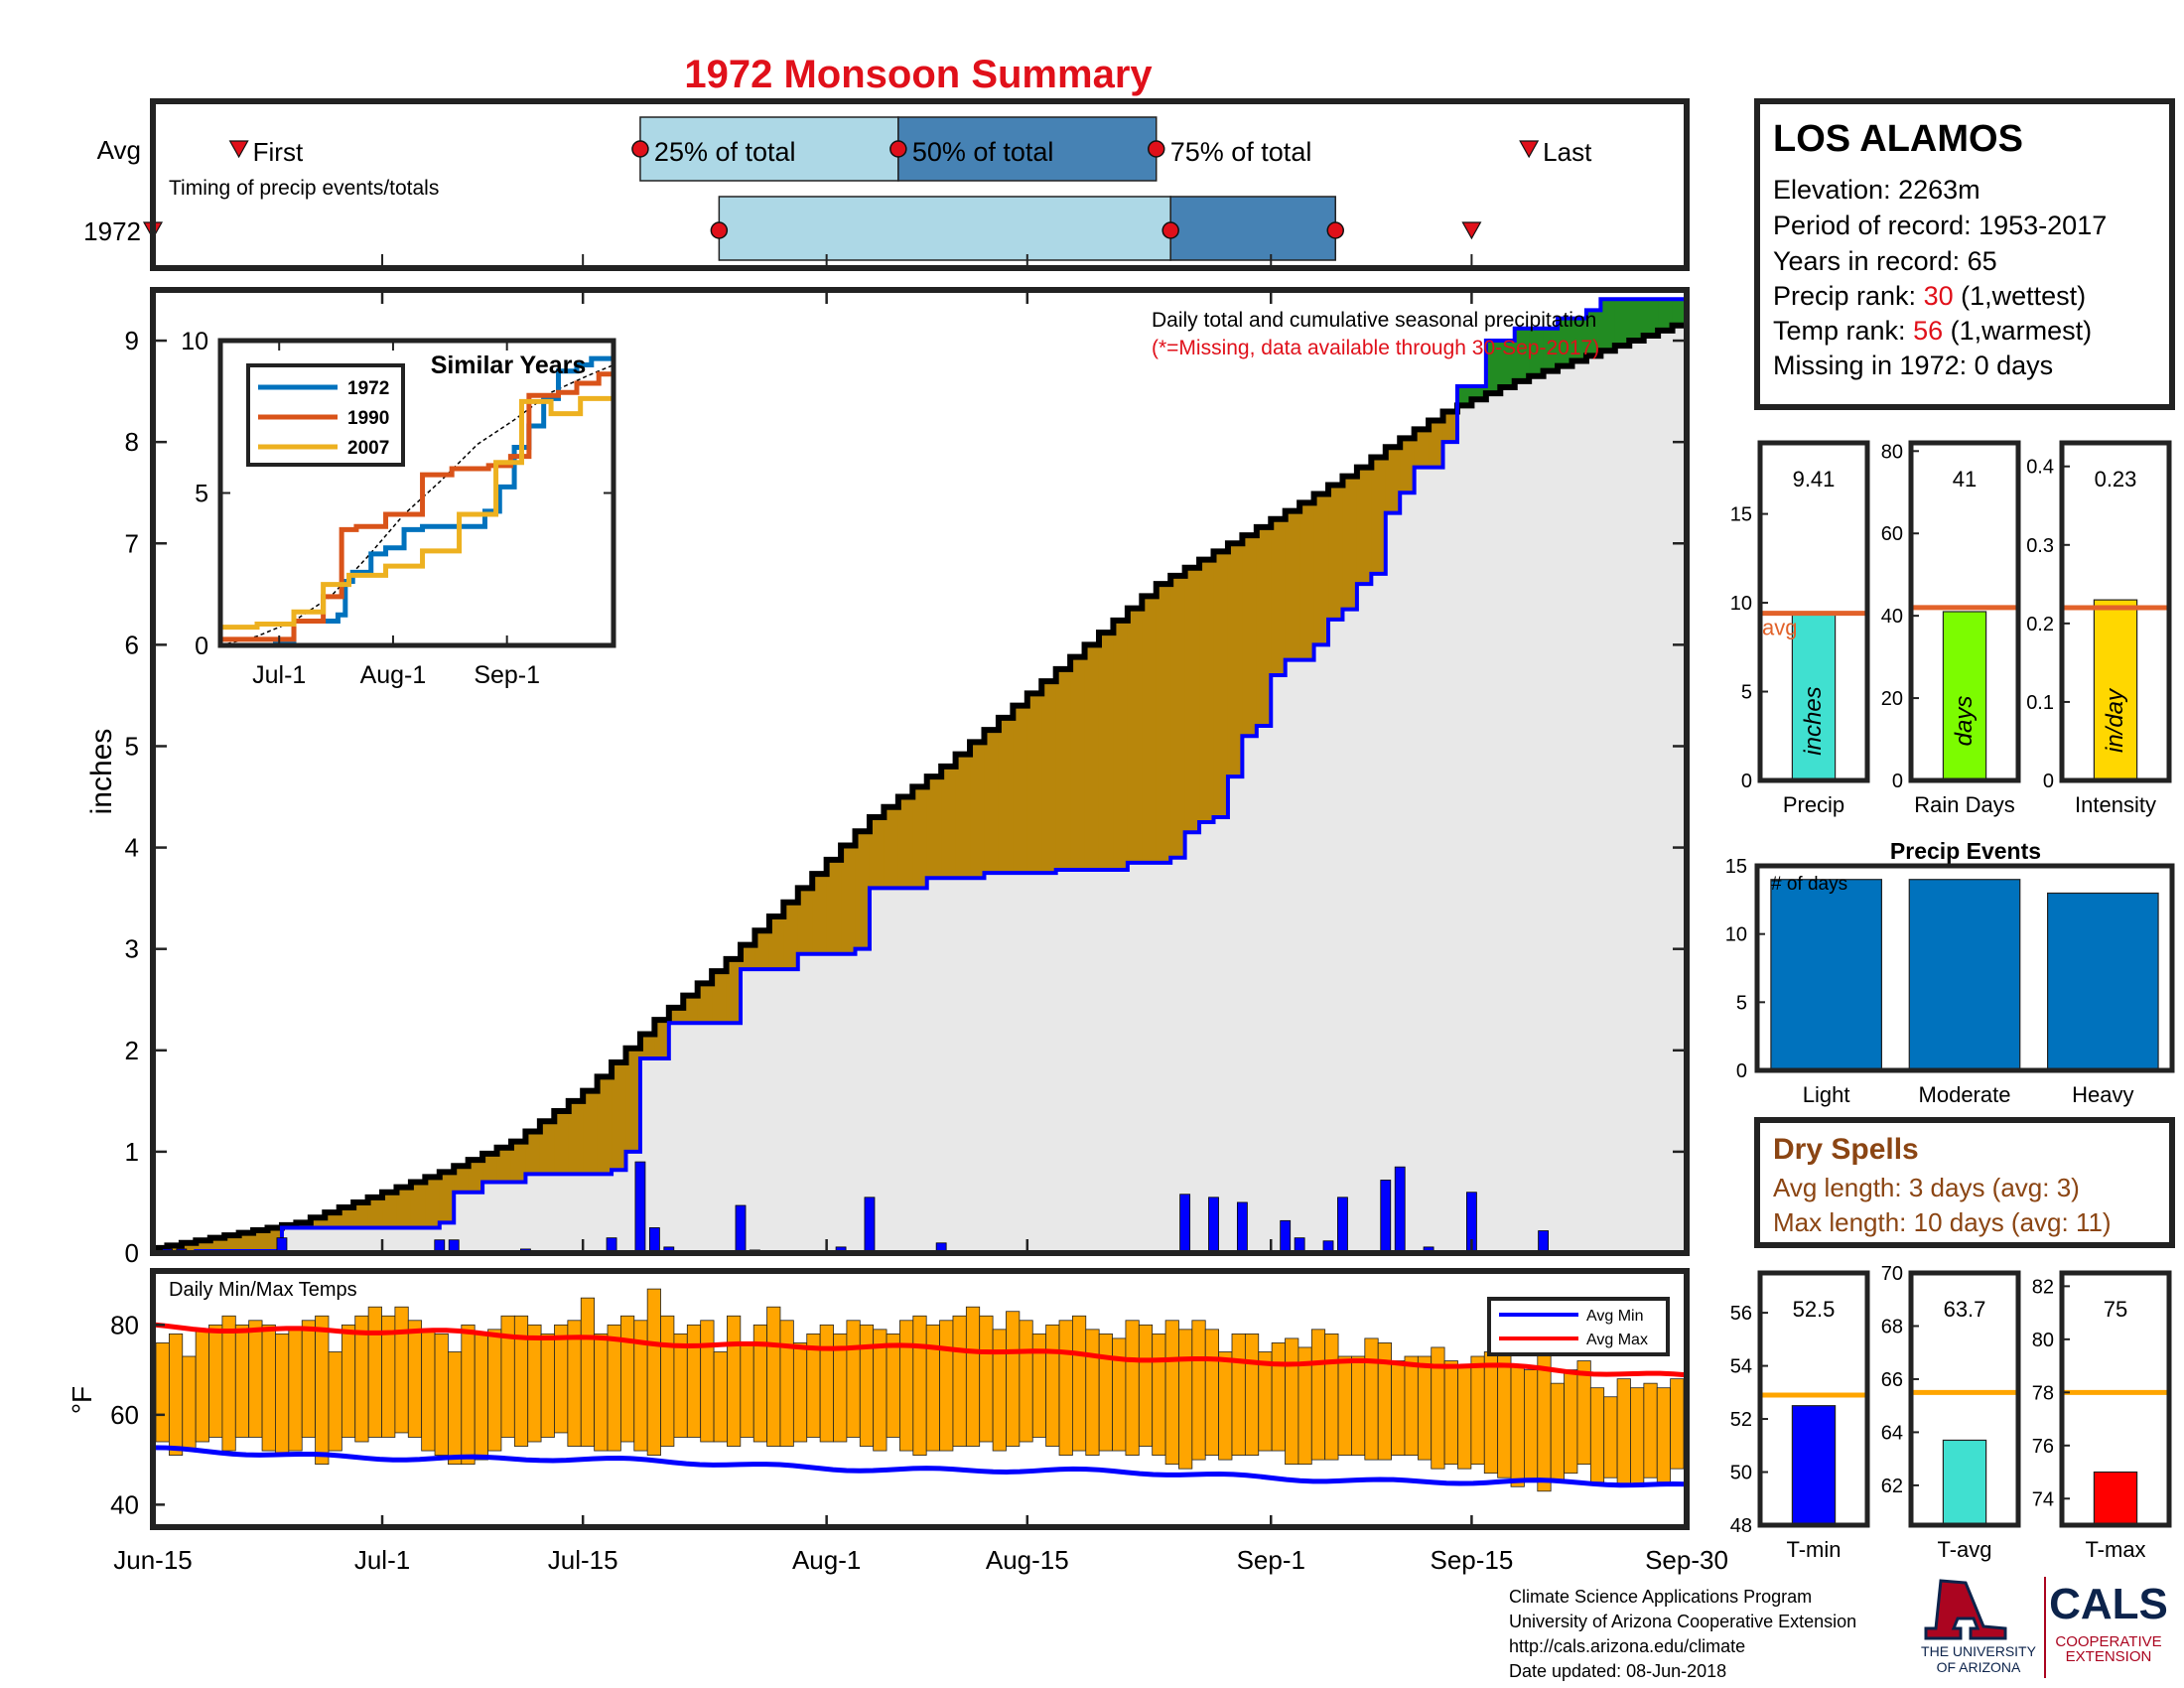  Describe the element at coordinates (238, 149) in the screenshot. I see `timing-avg-first-marker` at that location.